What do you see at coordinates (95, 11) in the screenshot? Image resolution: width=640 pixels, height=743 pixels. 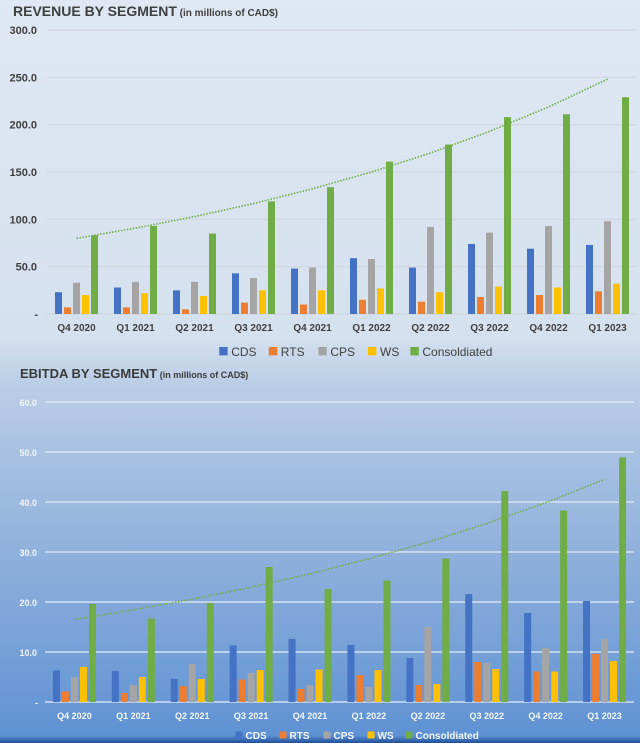 I see `chart-title-main: REVENUE BY SEGMENT` at bounding box center [95, 11].